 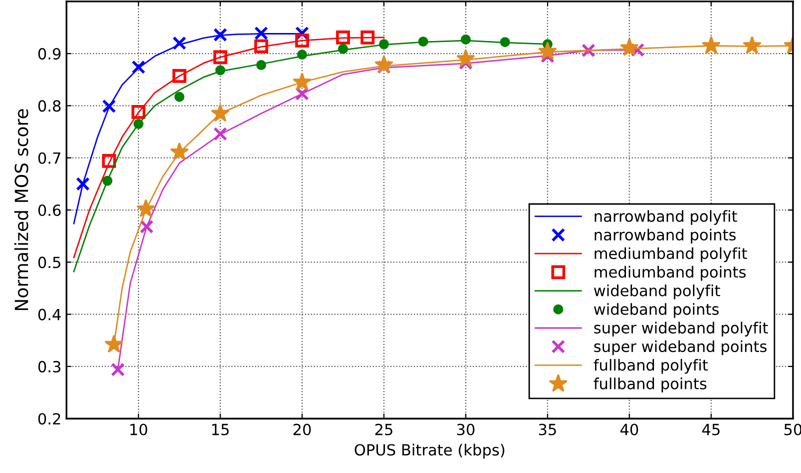 What do you see at coordinates (49, 366) in the screenshot?
I see `y-tick-label: 0.3` at bounding box center [49, 366].